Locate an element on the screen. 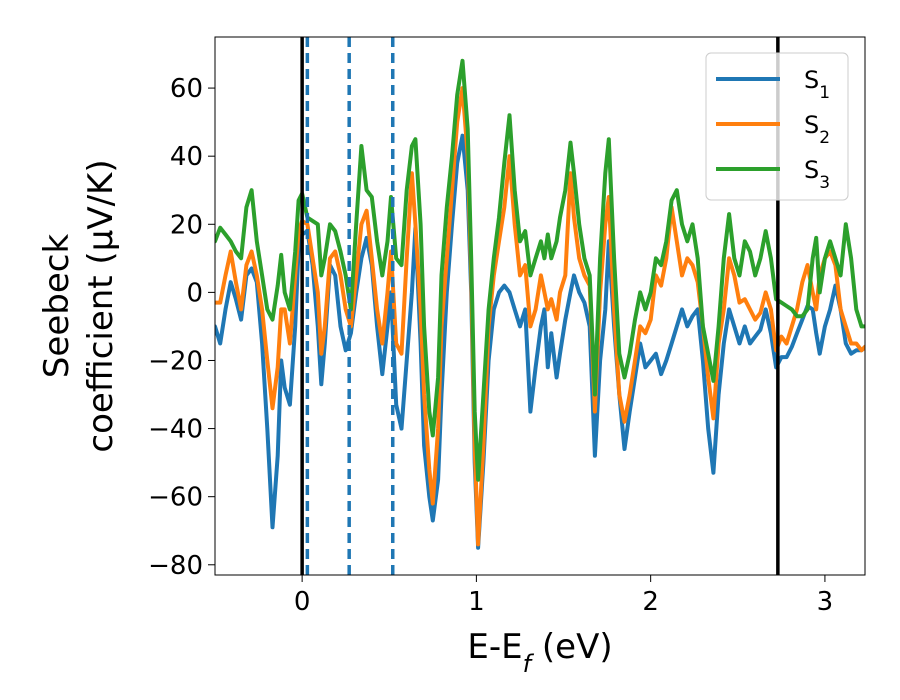  legend: S1 S2 S3 is located at coordinates (777, 126).